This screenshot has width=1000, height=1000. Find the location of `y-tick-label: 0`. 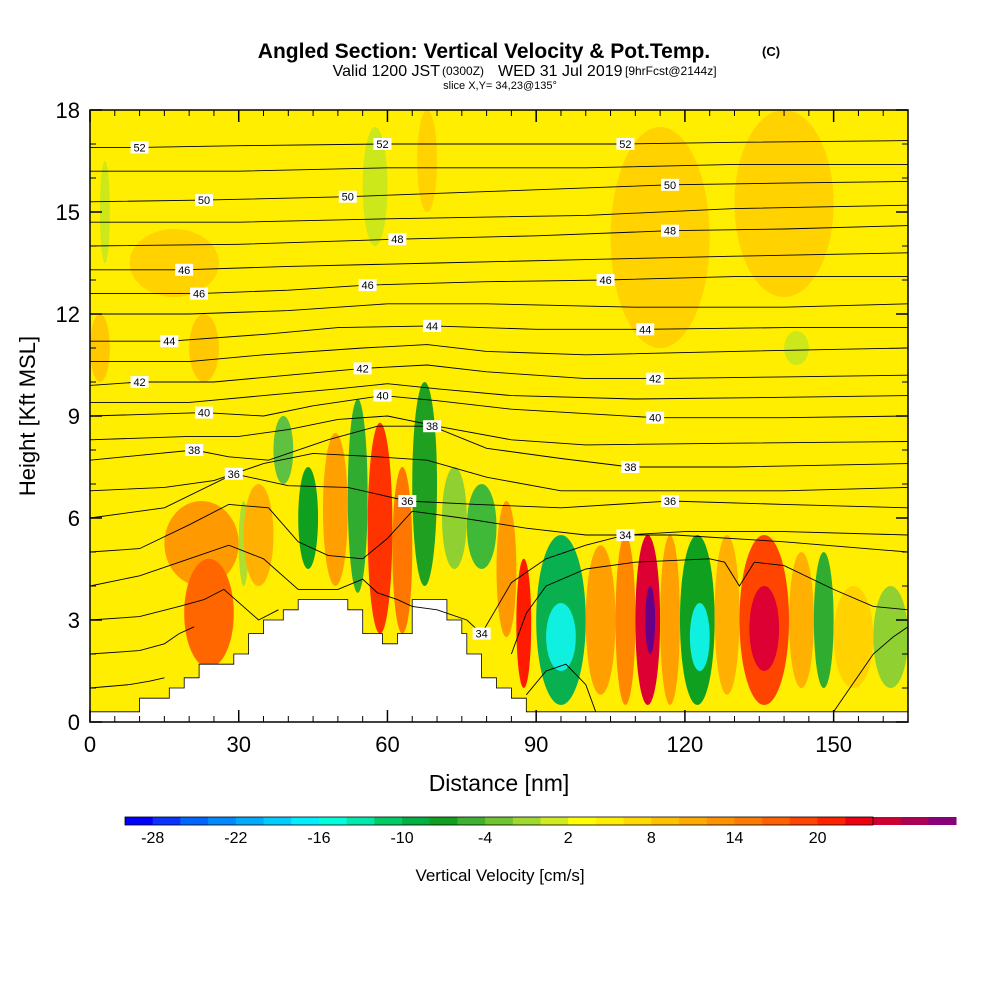

y-tick-label: 0 is located at coordinates (74, 722).